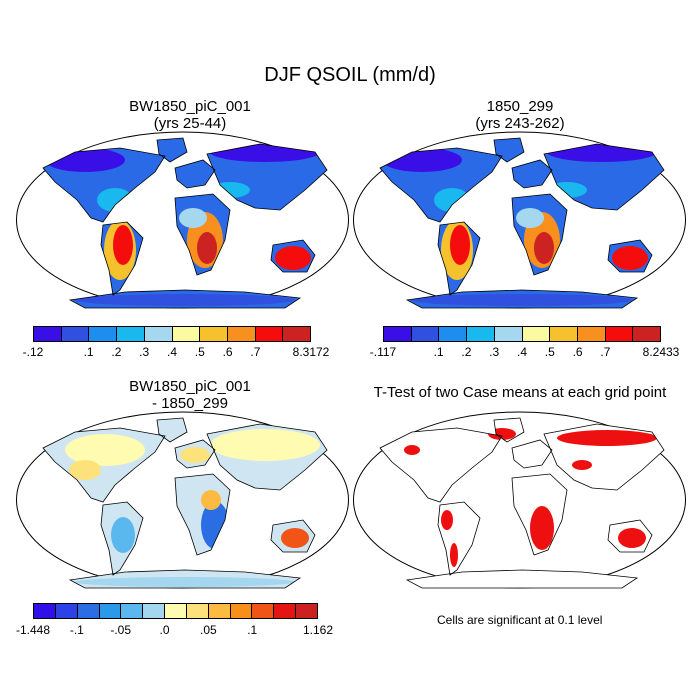  I want to click on colorbar-panel-1-labels: -.12 .1 .2 .3 .4 .5 .6 .7 8.3172, so click(176, 353).